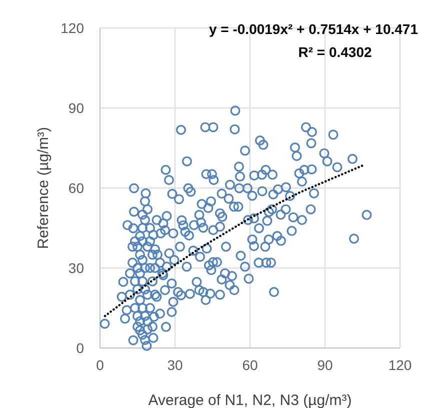  Describe the element at coordinates (76, 268) in the screenshot. I see `y-tick-label: 30` at that location.